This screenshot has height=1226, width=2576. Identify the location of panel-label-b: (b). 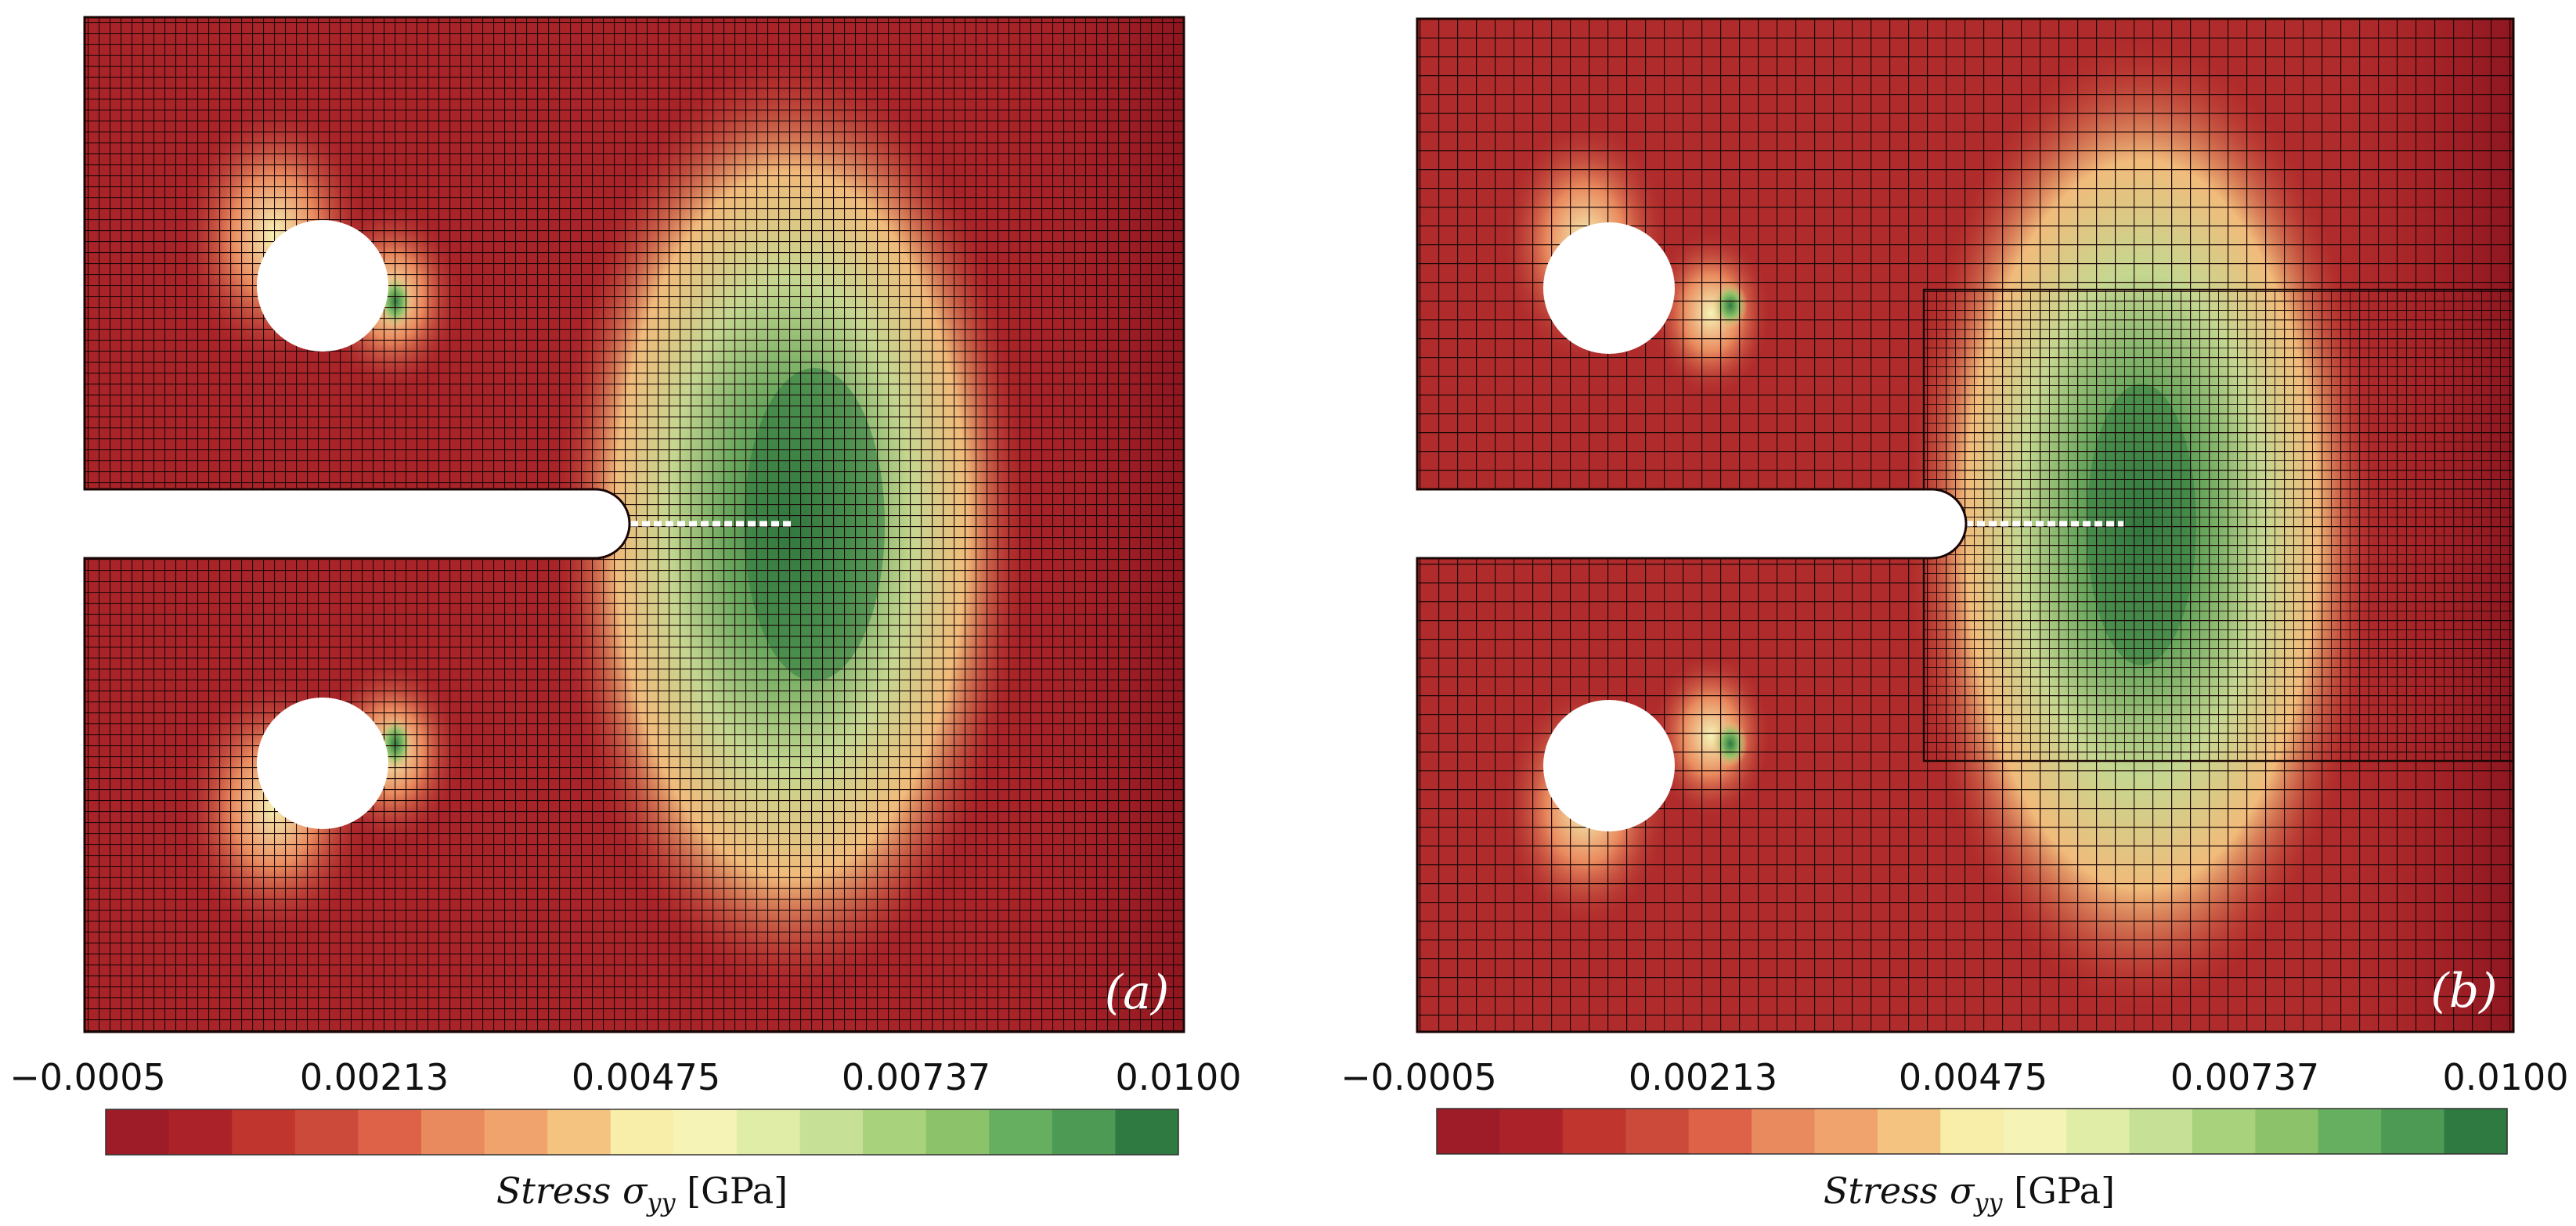
(2463, 992).